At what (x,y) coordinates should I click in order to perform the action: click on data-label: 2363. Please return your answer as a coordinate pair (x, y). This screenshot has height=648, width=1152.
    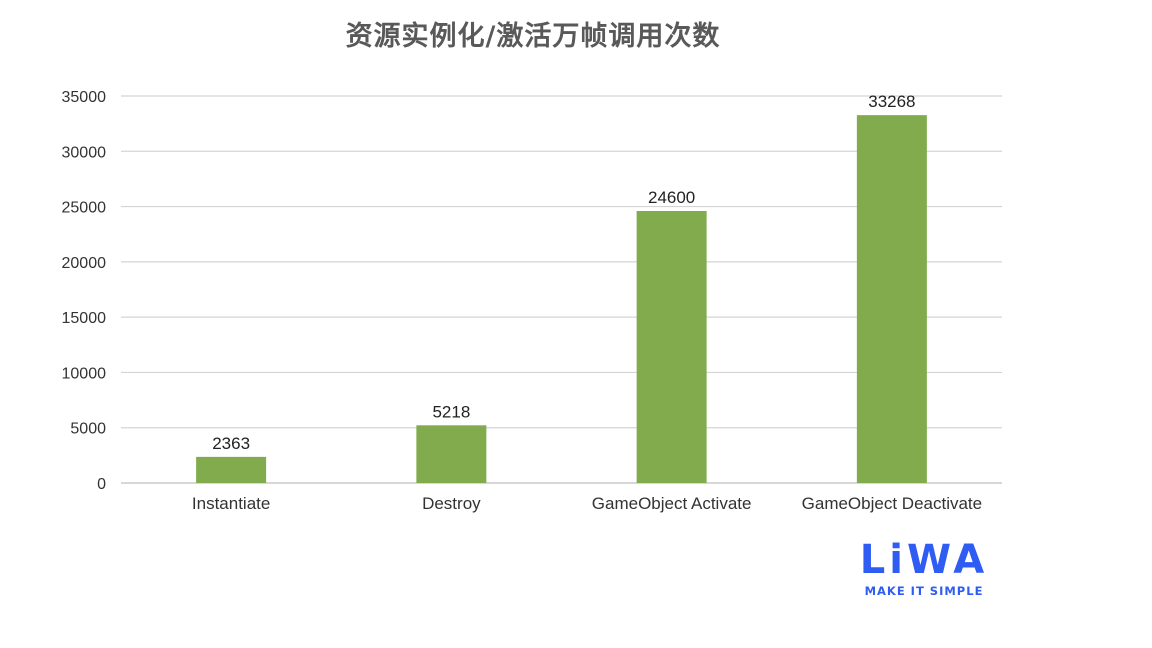
    Looking at the image, I should click on (231, 443).